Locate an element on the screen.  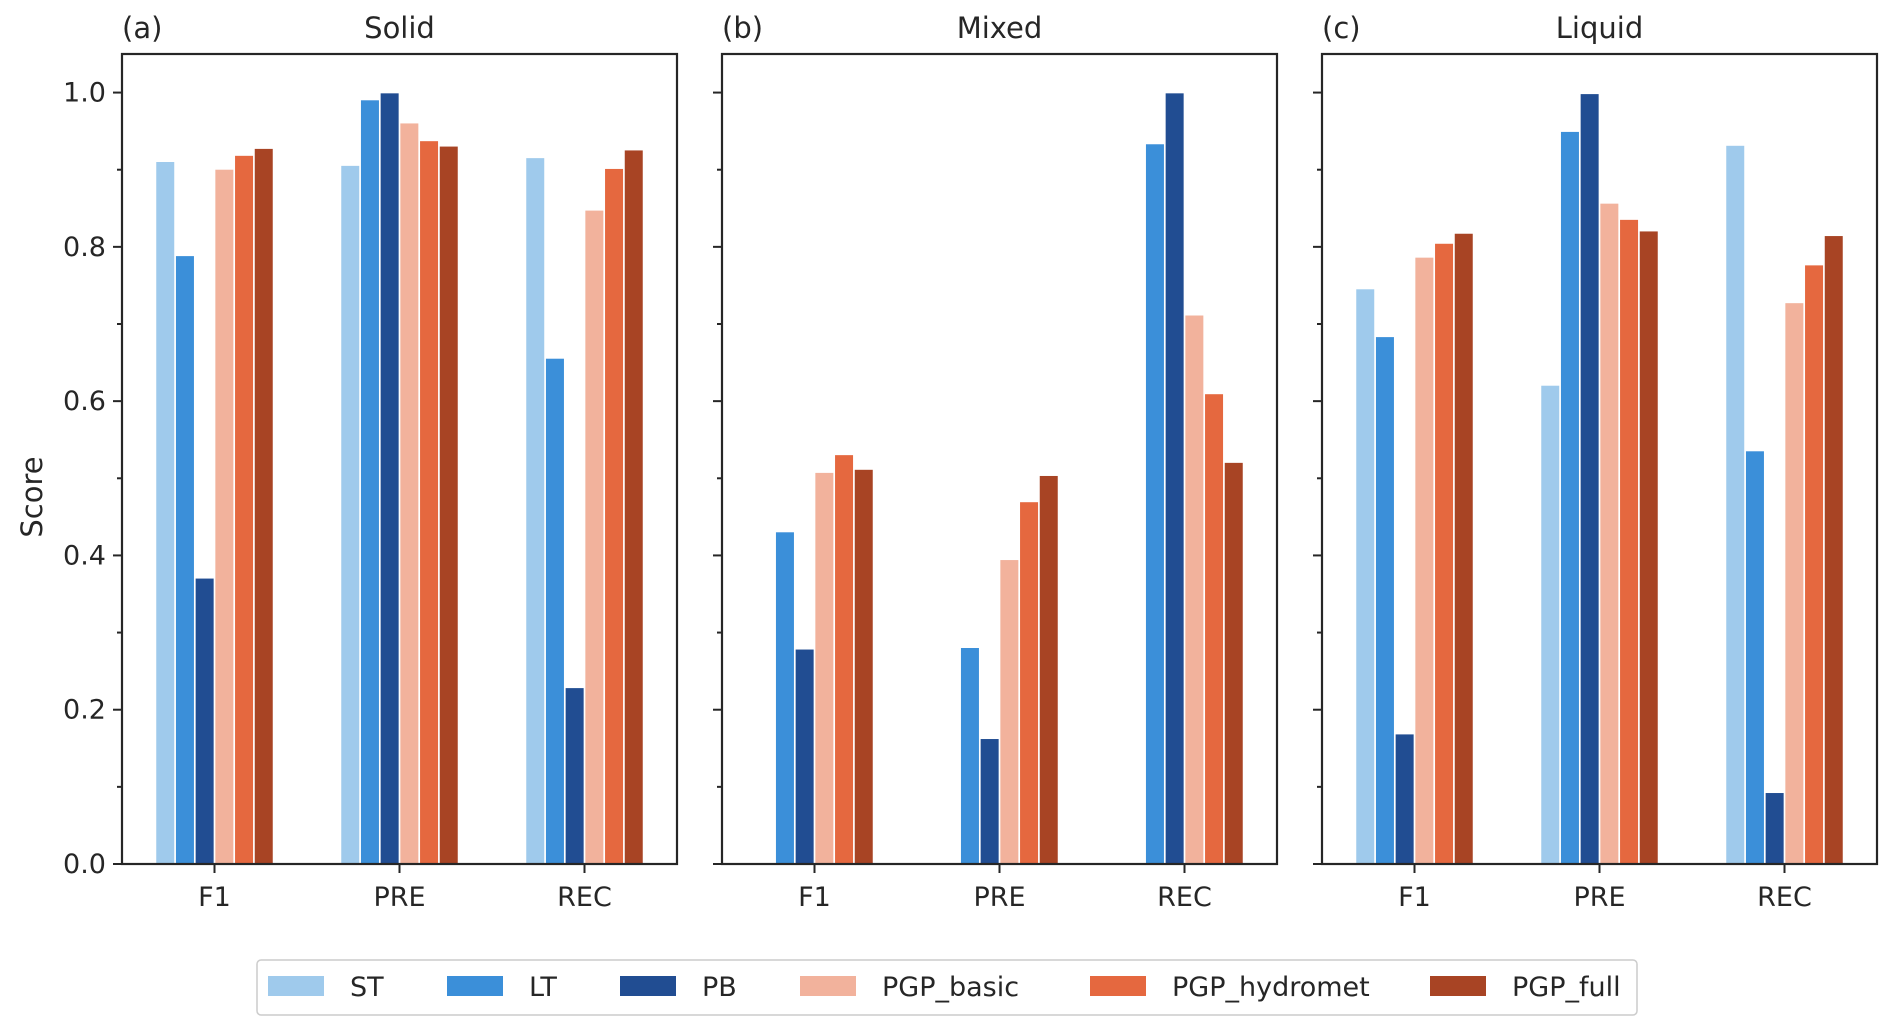
legend-swatch-st is located at coordinates (296, 986).